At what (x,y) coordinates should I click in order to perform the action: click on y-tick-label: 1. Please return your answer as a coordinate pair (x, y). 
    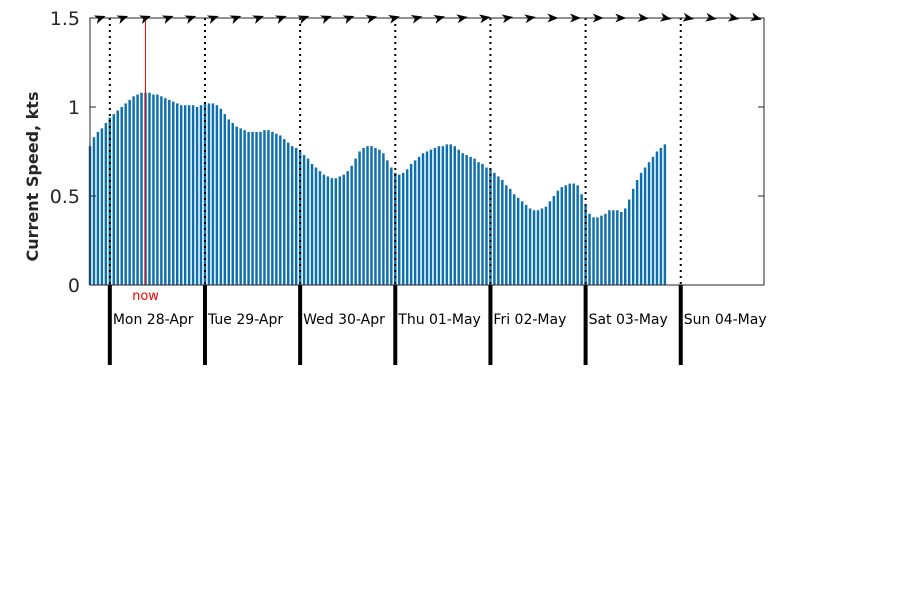
    Looking at the image, I should click on (74, 108).